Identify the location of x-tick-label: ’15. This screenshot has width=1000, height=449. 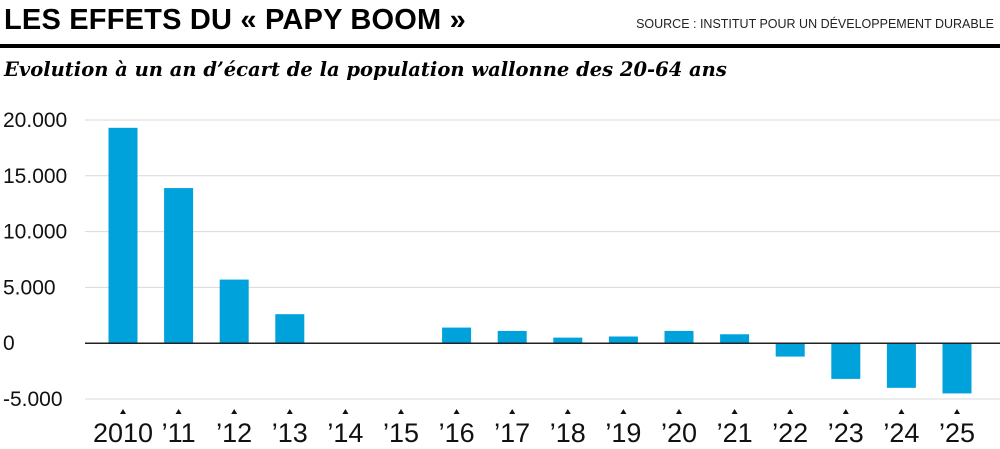
(401, 433).